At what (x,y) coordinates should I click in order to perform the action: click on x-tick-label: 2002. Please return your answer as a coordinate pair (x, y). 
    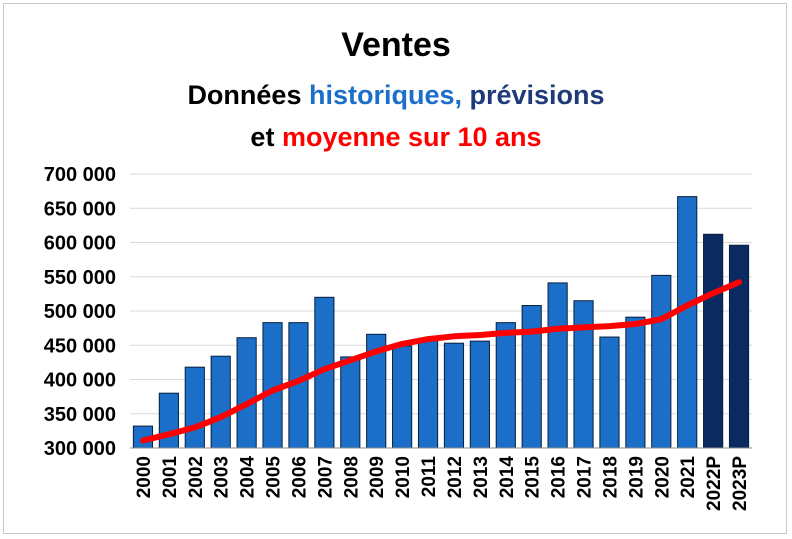
    Looking at the image, I should click on (196, 477).